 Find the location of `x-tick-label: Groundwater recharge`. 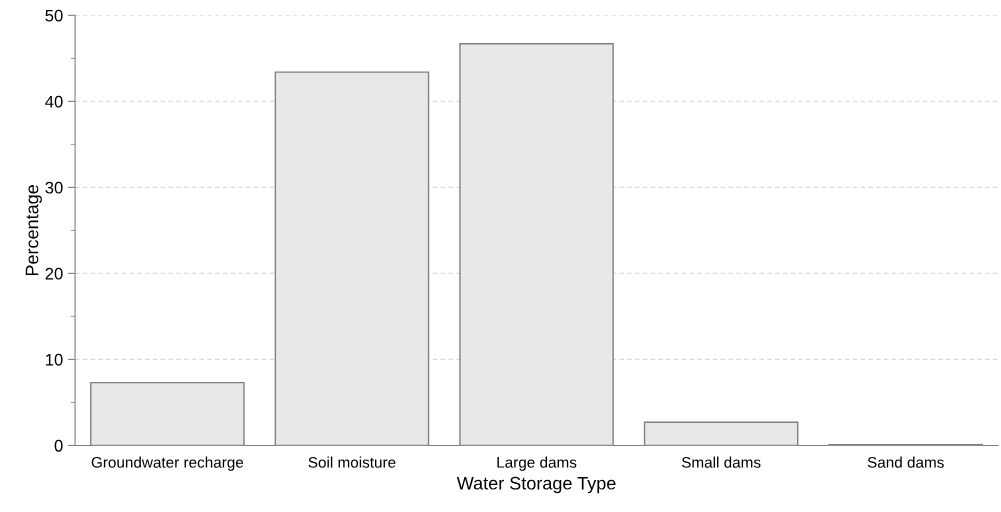

x-tick-label: Groundwater recharge is located at coordinates (167, 463).